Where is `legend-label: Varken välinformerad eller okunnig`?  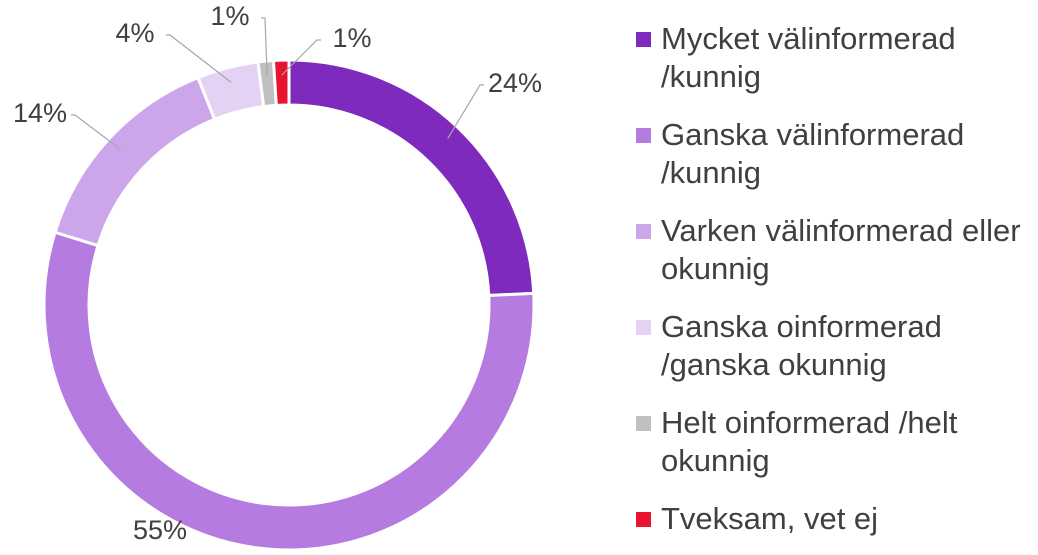 legend-label: Varken välinformerad eller okunnig is located at coordinates (841, 249).